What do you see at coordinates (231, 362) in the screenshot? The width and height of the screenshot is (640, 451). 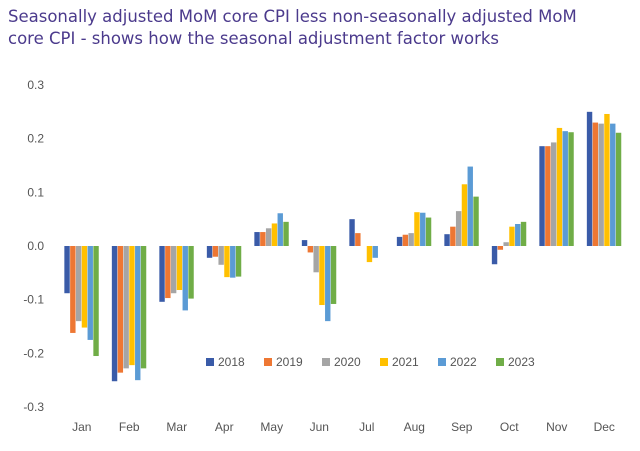 I see `legend-label-2018: 2018` at bounding box center [231, 362].